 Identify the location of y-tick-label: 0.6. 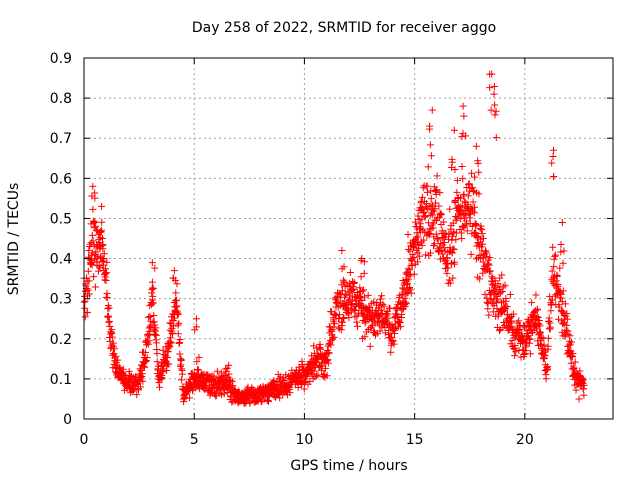
(61, 179).